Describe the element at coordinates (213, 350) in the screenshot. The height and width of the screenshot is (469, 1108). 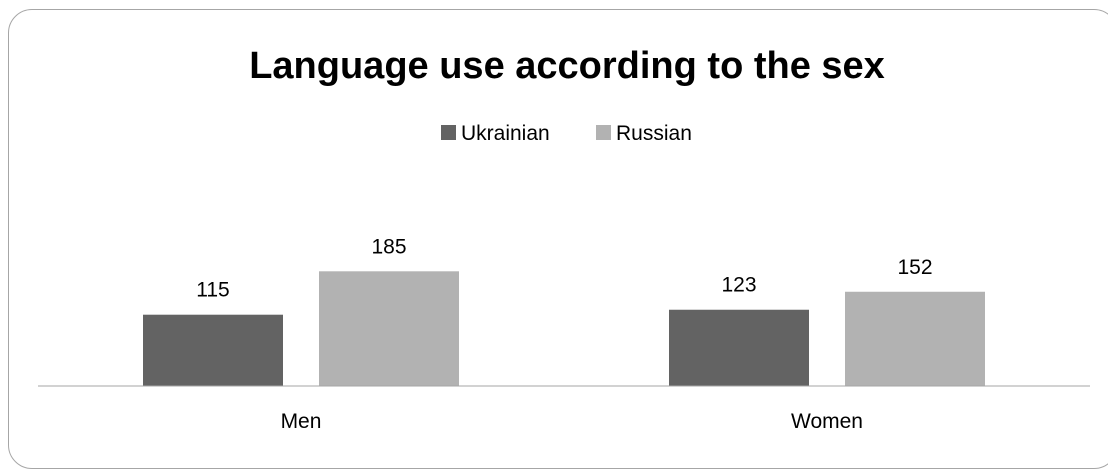
I see `bar-men-ukrainian` at that location.